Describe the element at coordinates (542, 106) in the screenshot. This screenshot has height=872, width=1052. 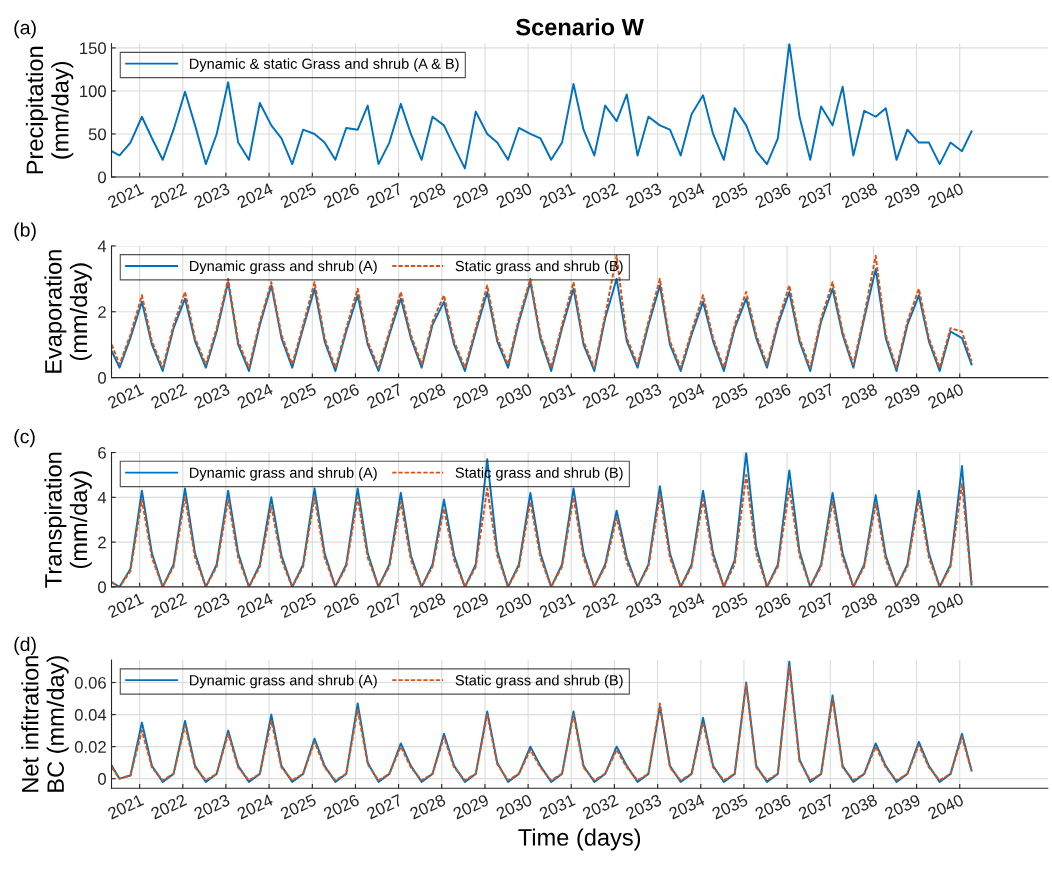
I see `line-series` at that location.